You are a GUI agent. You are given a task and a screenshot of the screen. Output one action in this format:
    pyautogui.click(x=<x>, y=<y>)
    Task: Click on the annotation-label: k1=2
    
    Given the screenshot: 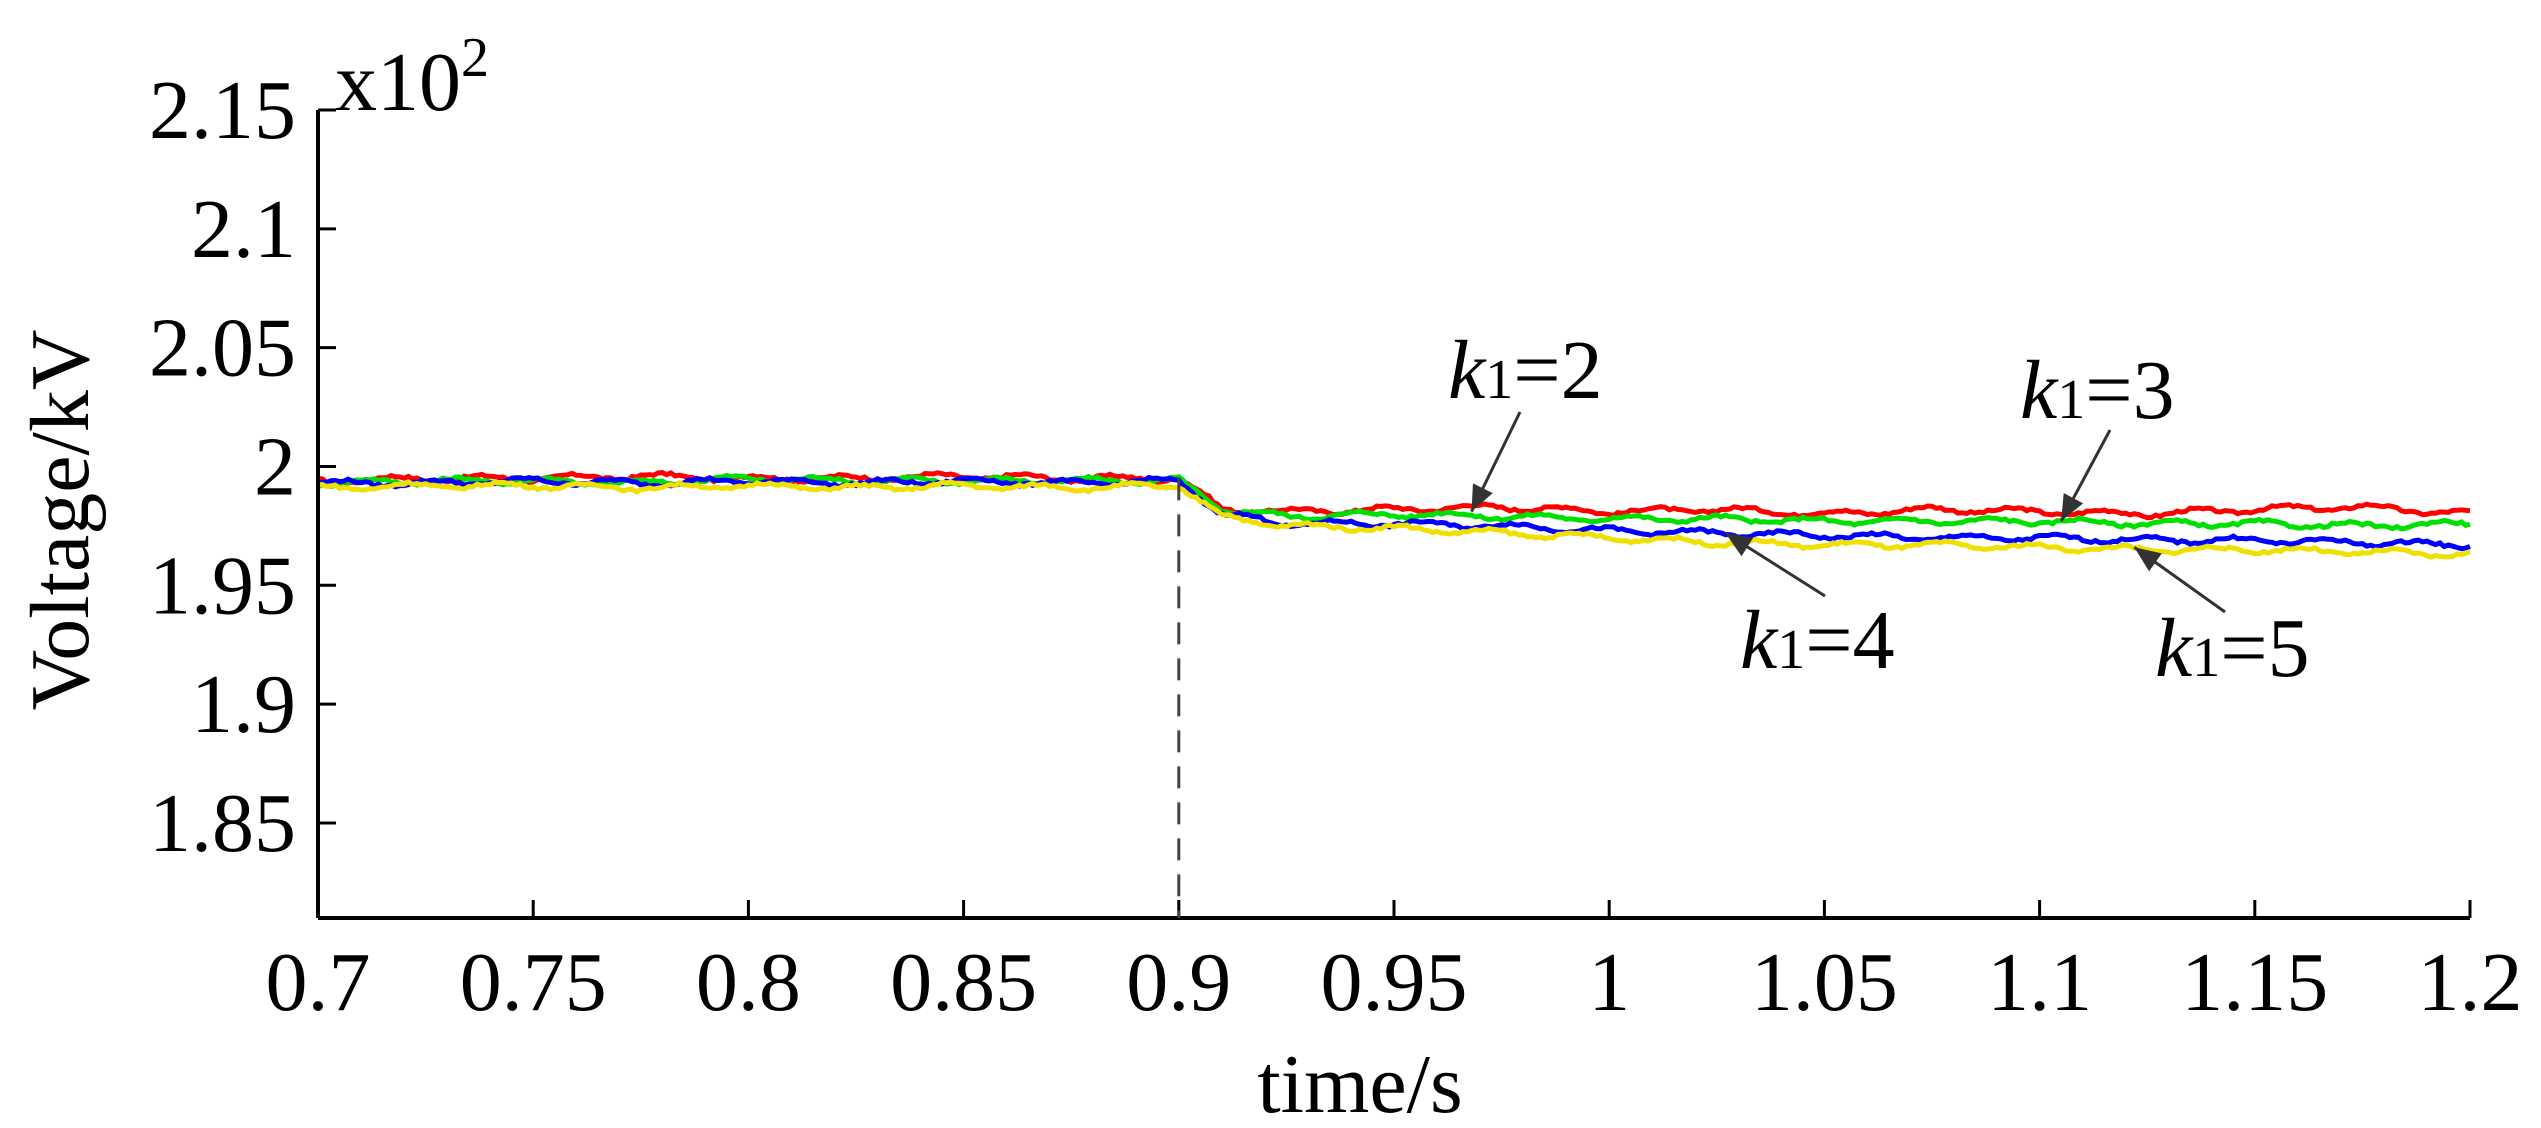 What is the action you would take?
    pyautogui.click(x=1525, y=370)
    